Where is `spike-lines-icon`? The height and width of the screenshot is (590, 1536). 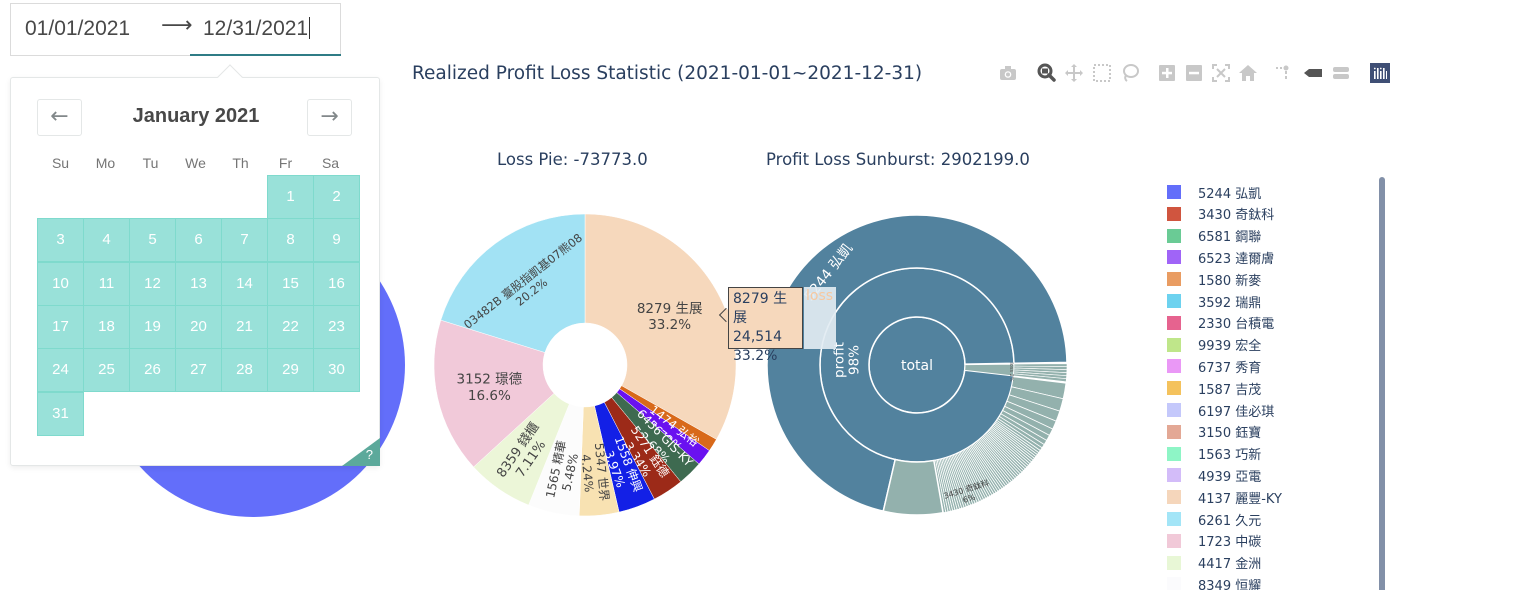 spike-lines-icon is located at coordinates (1283, 73).